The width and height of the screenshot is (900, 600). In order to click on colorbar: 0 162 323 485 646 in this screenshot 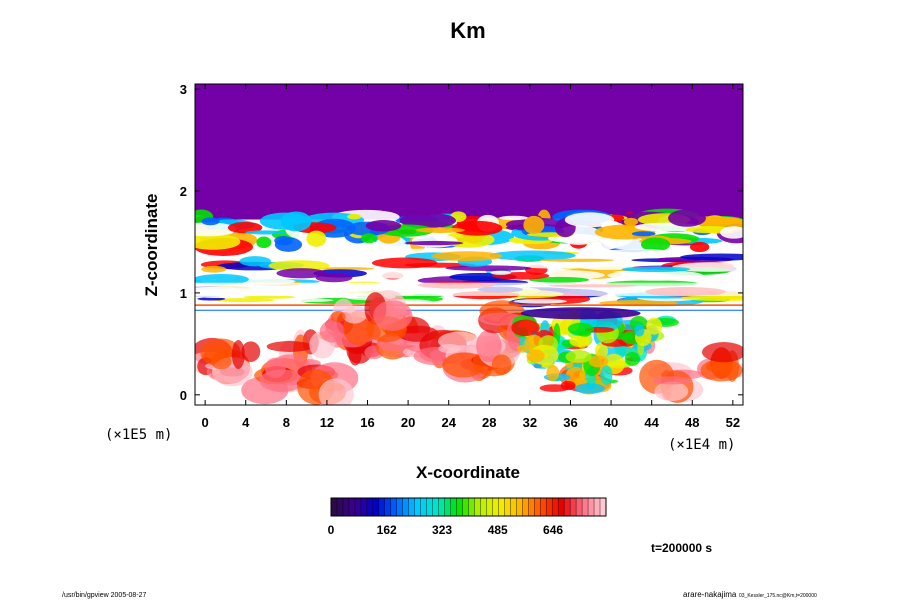, I will do `click(467, 517)`.